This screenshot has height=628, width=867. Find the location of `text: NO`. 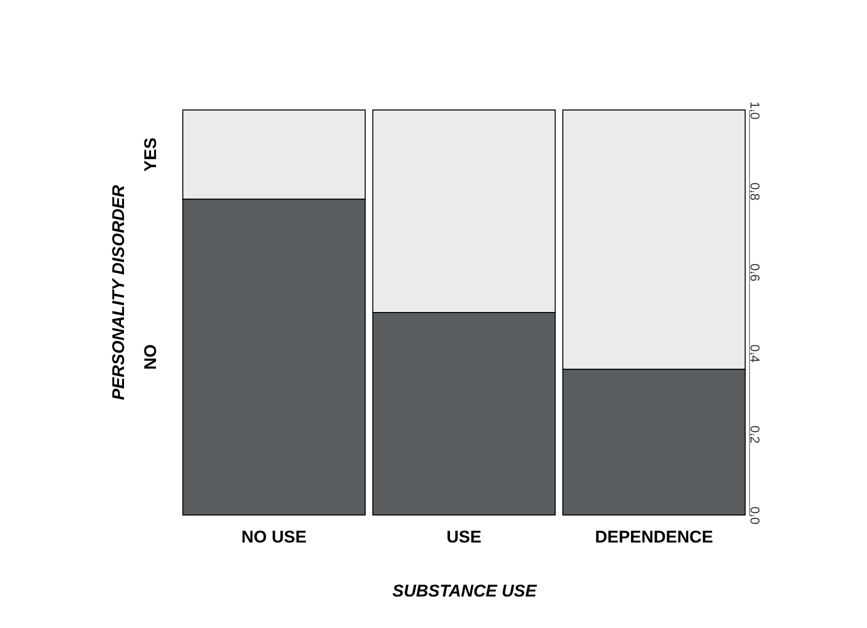

text: NO is located at coordinates (150, 357).